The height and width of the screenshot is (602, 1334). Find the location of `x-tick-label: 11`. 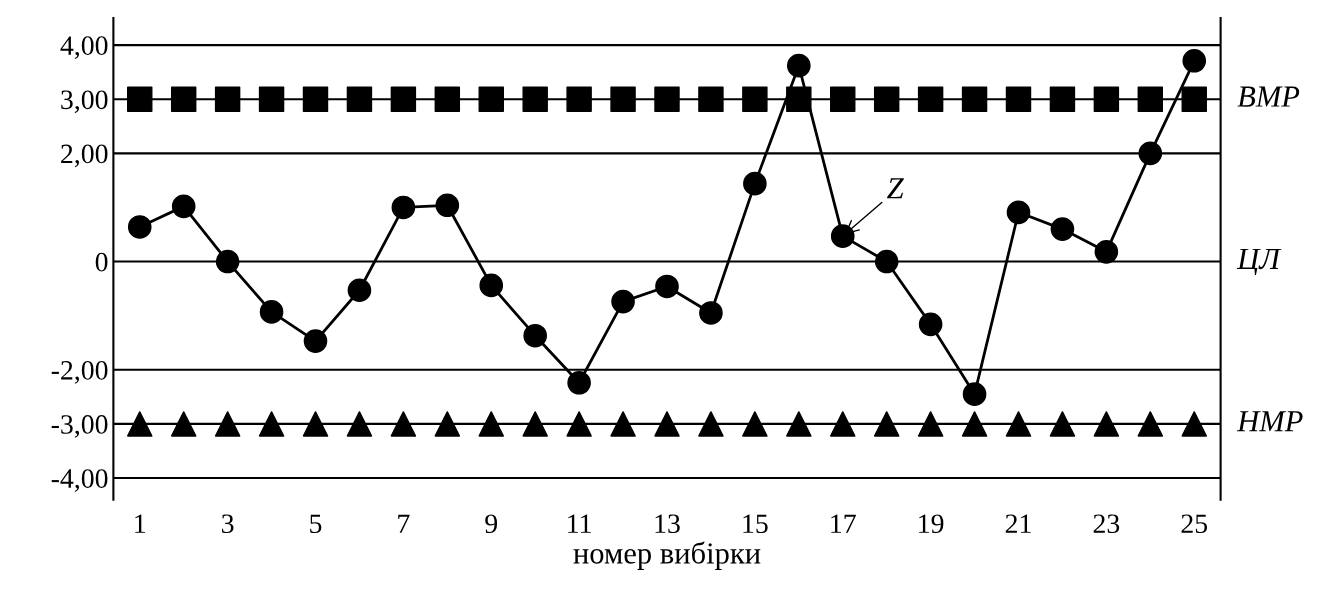

x-tick-label: 11 is located at coordinates (579, 523).